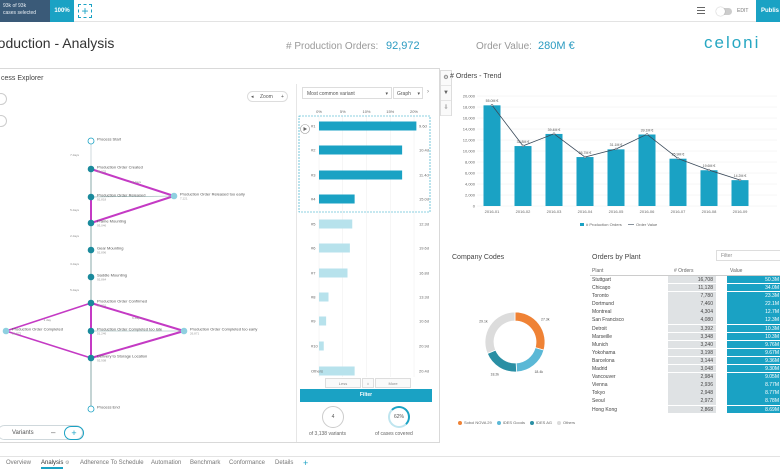 The width and height of the screenshot is (780, 470). Describe the element at coordinates (347, 93) in the screenshot. I see `variant-sort-dropdown: Most common variant ▾` at that location.